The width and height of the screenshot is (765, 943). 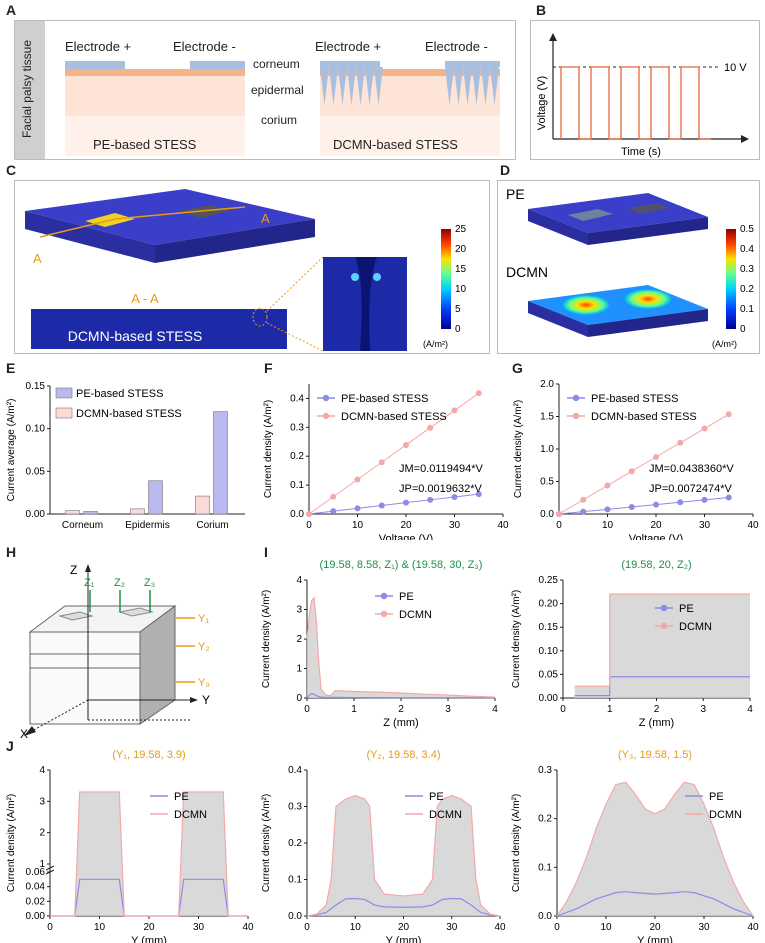 I want to click on panel-label-a: A, so click(x=11, y=10).